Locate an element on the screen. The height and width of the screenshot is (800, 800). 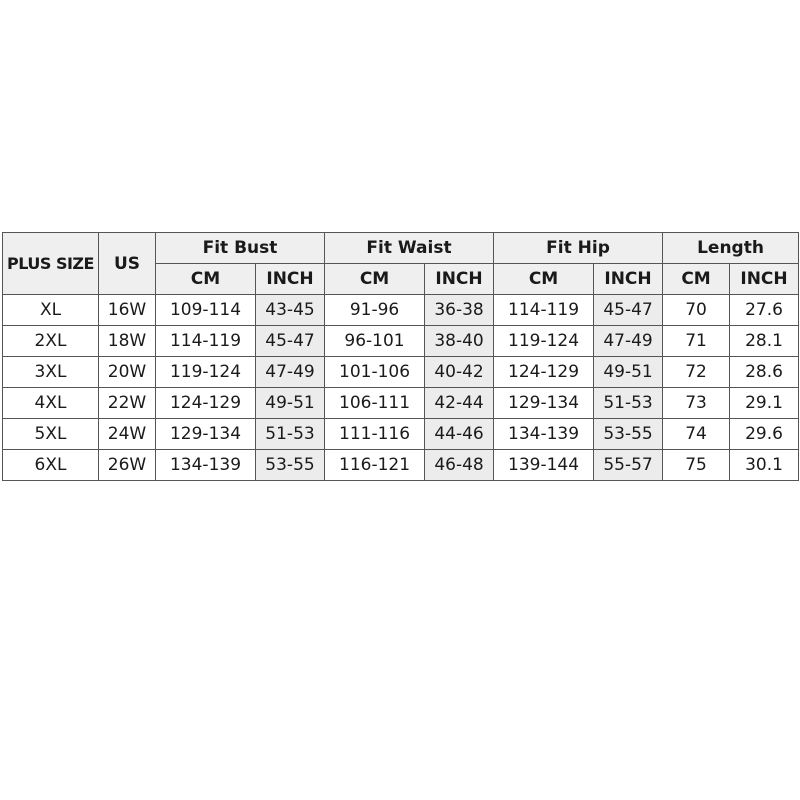
header-row-units: CM INCH CM INCH CM INCH CM INCH is located at coordinates (401, 279).